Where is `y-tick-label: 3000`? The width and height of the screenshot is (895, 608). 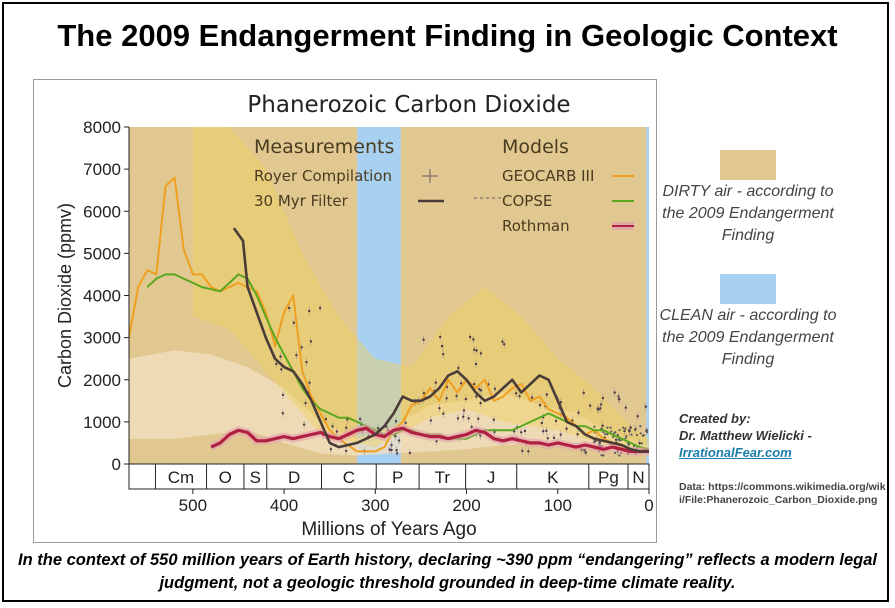 y-tick-label: 3000 is located at coordinates (102, 338).